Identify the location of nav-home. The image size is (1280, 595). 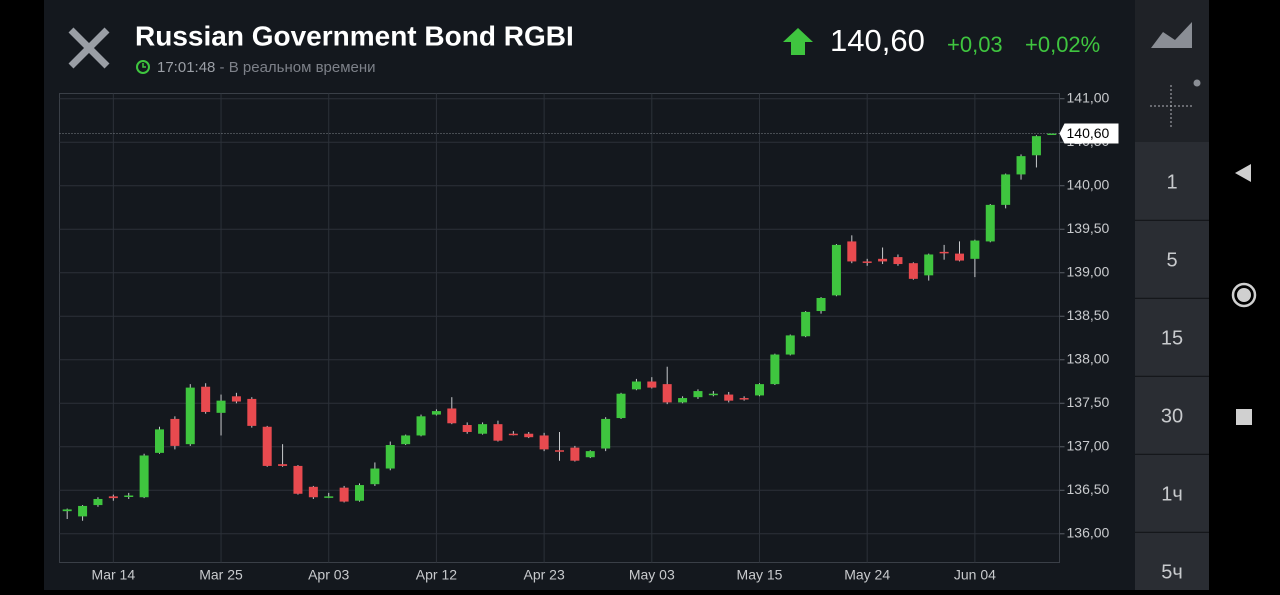
(1244, 295).